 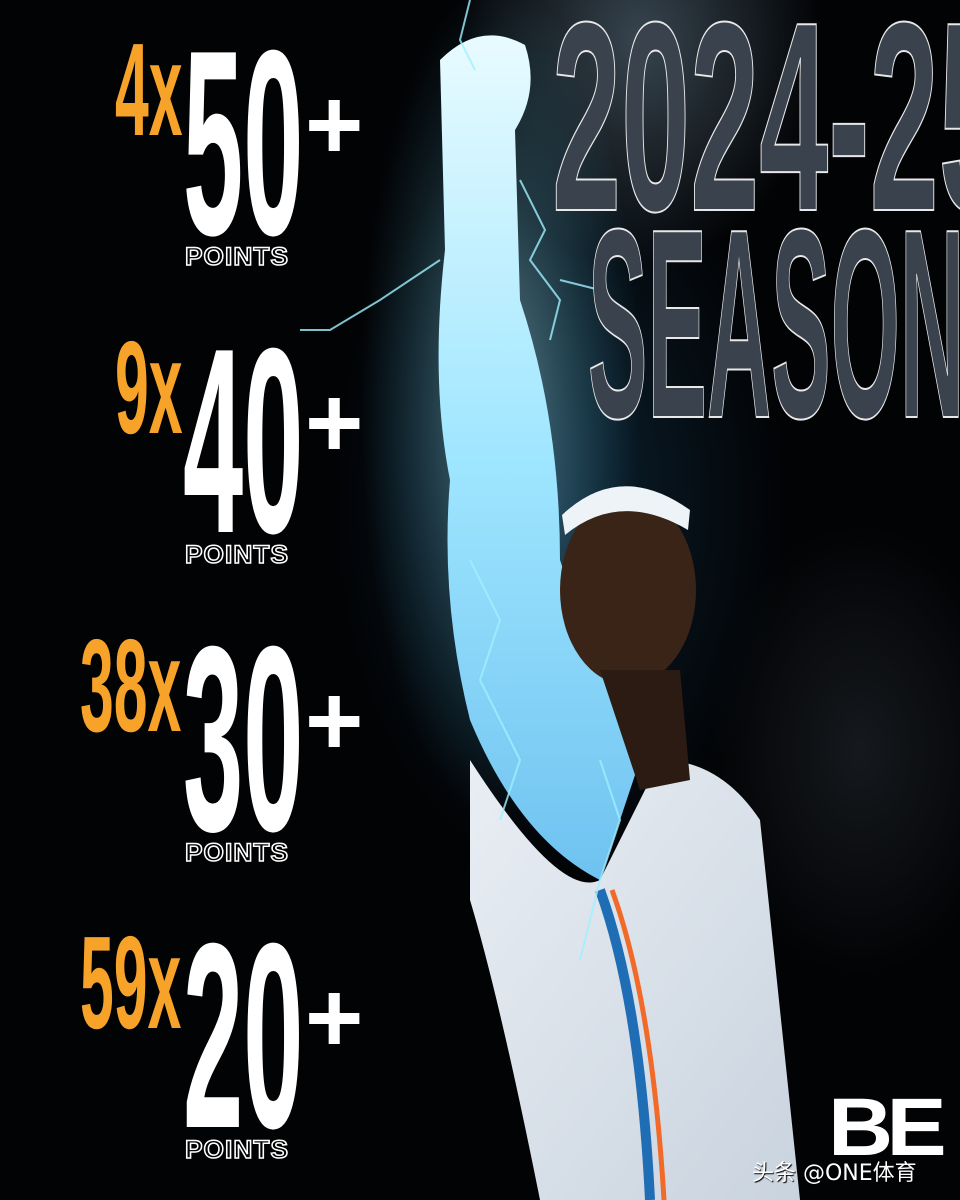 I want to click on season-year: 2024-25, so click(x=756, y=134).